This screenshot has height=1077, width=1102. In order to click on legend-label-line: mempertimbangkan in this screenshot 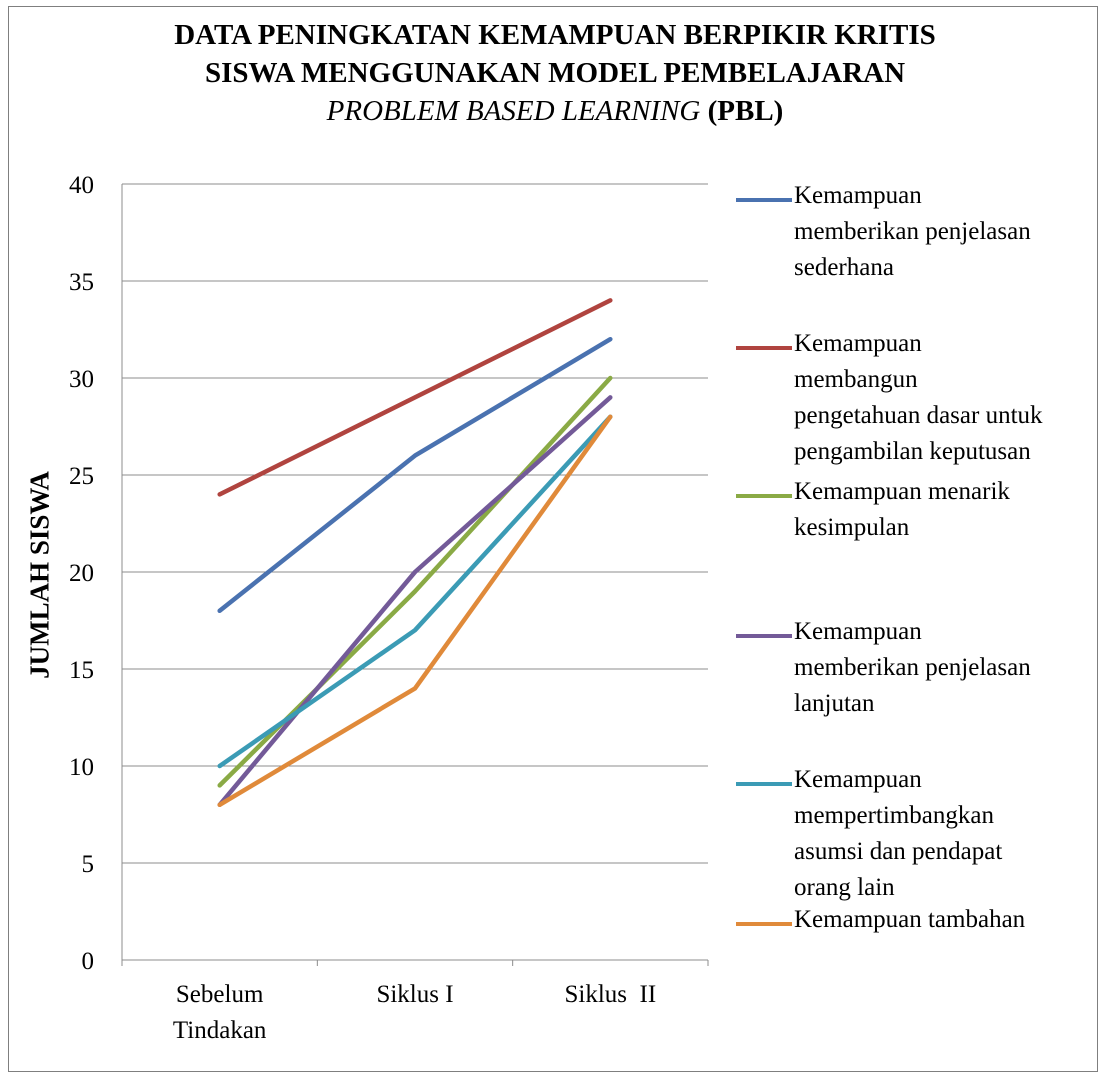, I will do `click(894, 815)`.